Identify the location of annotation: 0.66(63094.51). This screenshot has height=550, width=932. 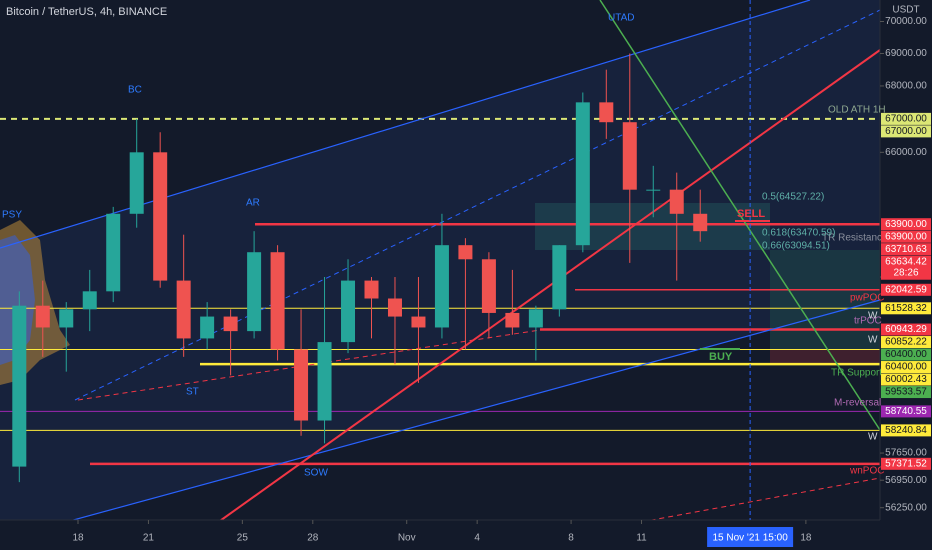
(796, 246).